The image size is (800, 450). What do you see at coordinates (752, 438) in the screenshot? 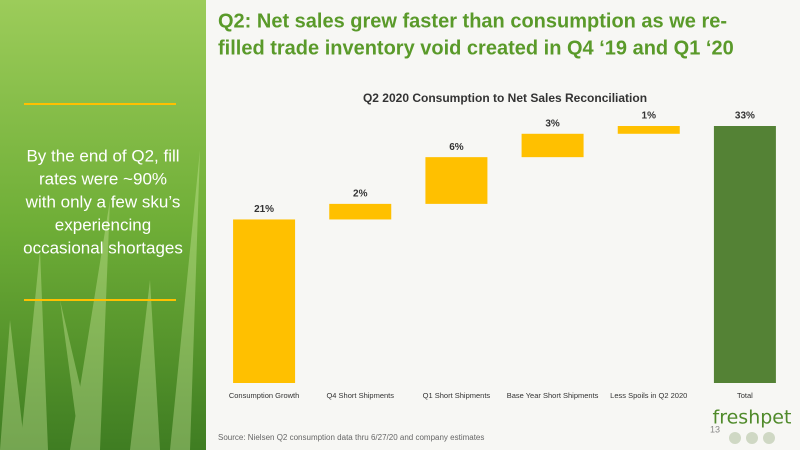
I see `logo-icons` at bounding box center [752, 438].